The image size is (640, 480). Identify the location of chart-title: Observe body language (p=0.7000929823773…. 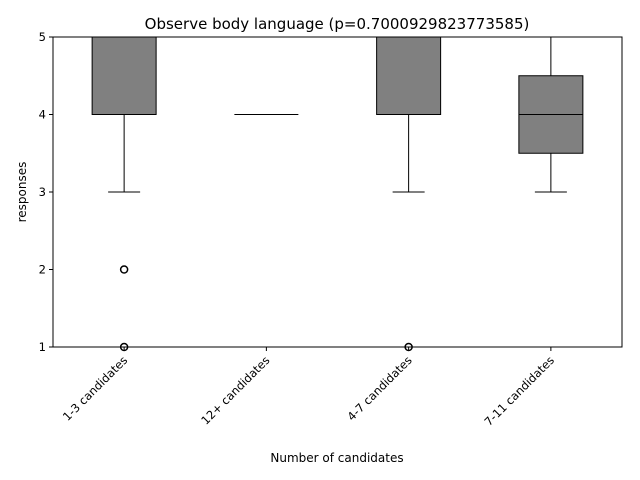
(337, 24).